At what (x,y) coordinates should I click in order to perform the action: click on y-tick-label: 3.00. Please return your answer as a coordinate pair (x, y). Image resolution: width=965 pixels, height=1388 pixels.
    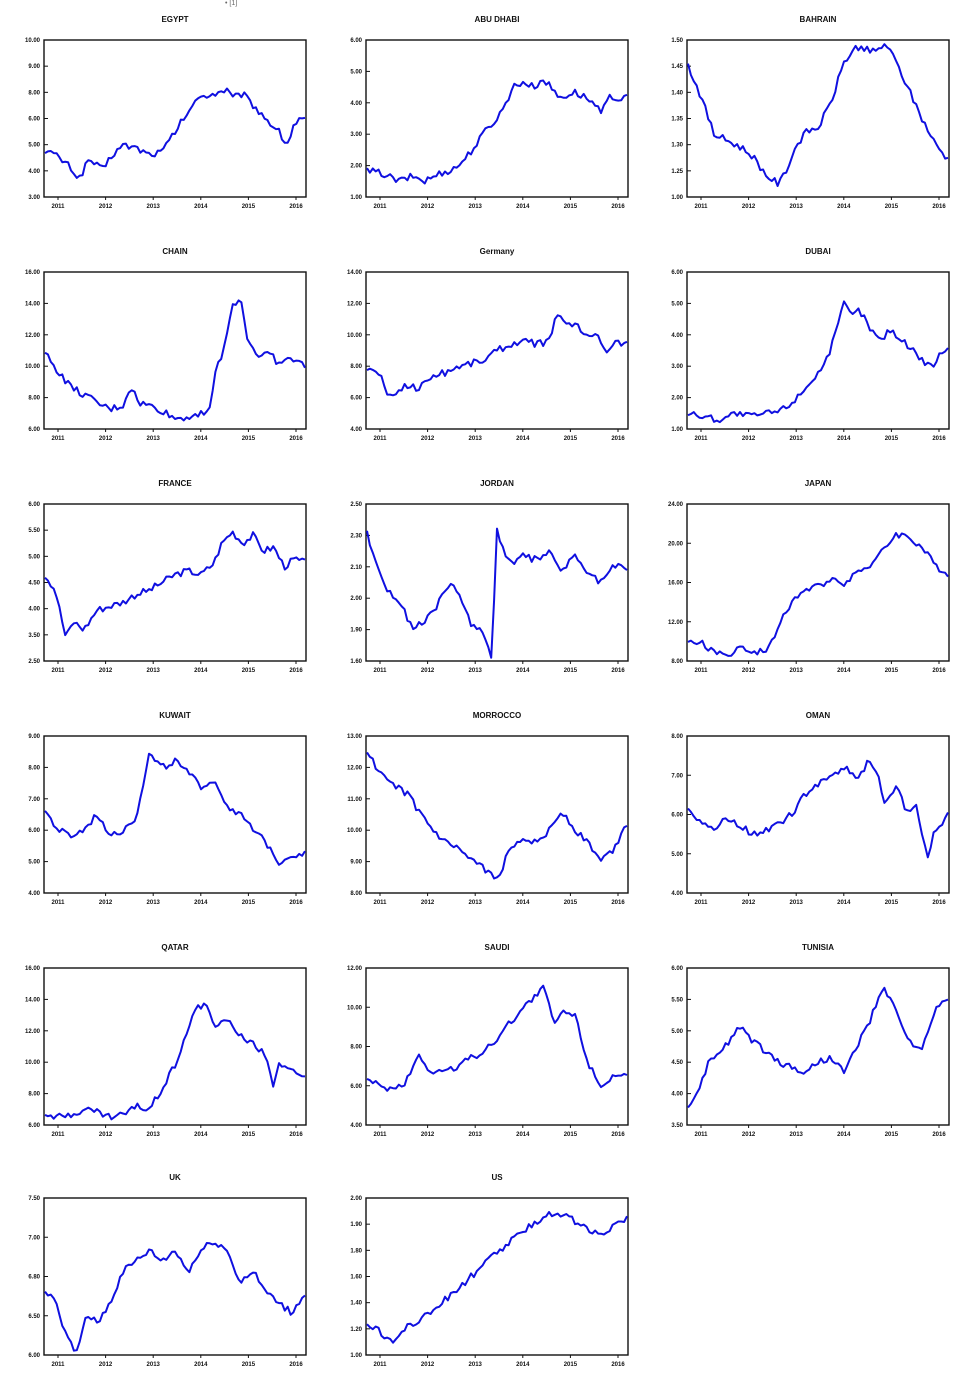
    Looking at the image, I should click on (34, 198).